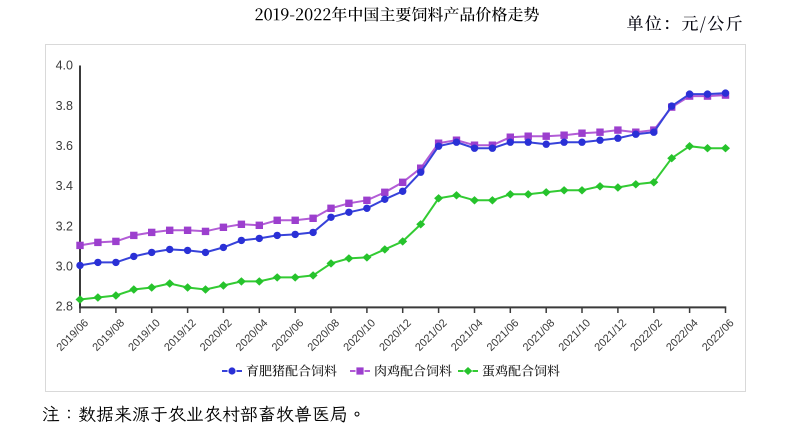 The width and height of the screenshot is (793, 436). Describe the element at coordinates (64, 66) in the screenshot. I see `svg-text: 4.0` at that location.